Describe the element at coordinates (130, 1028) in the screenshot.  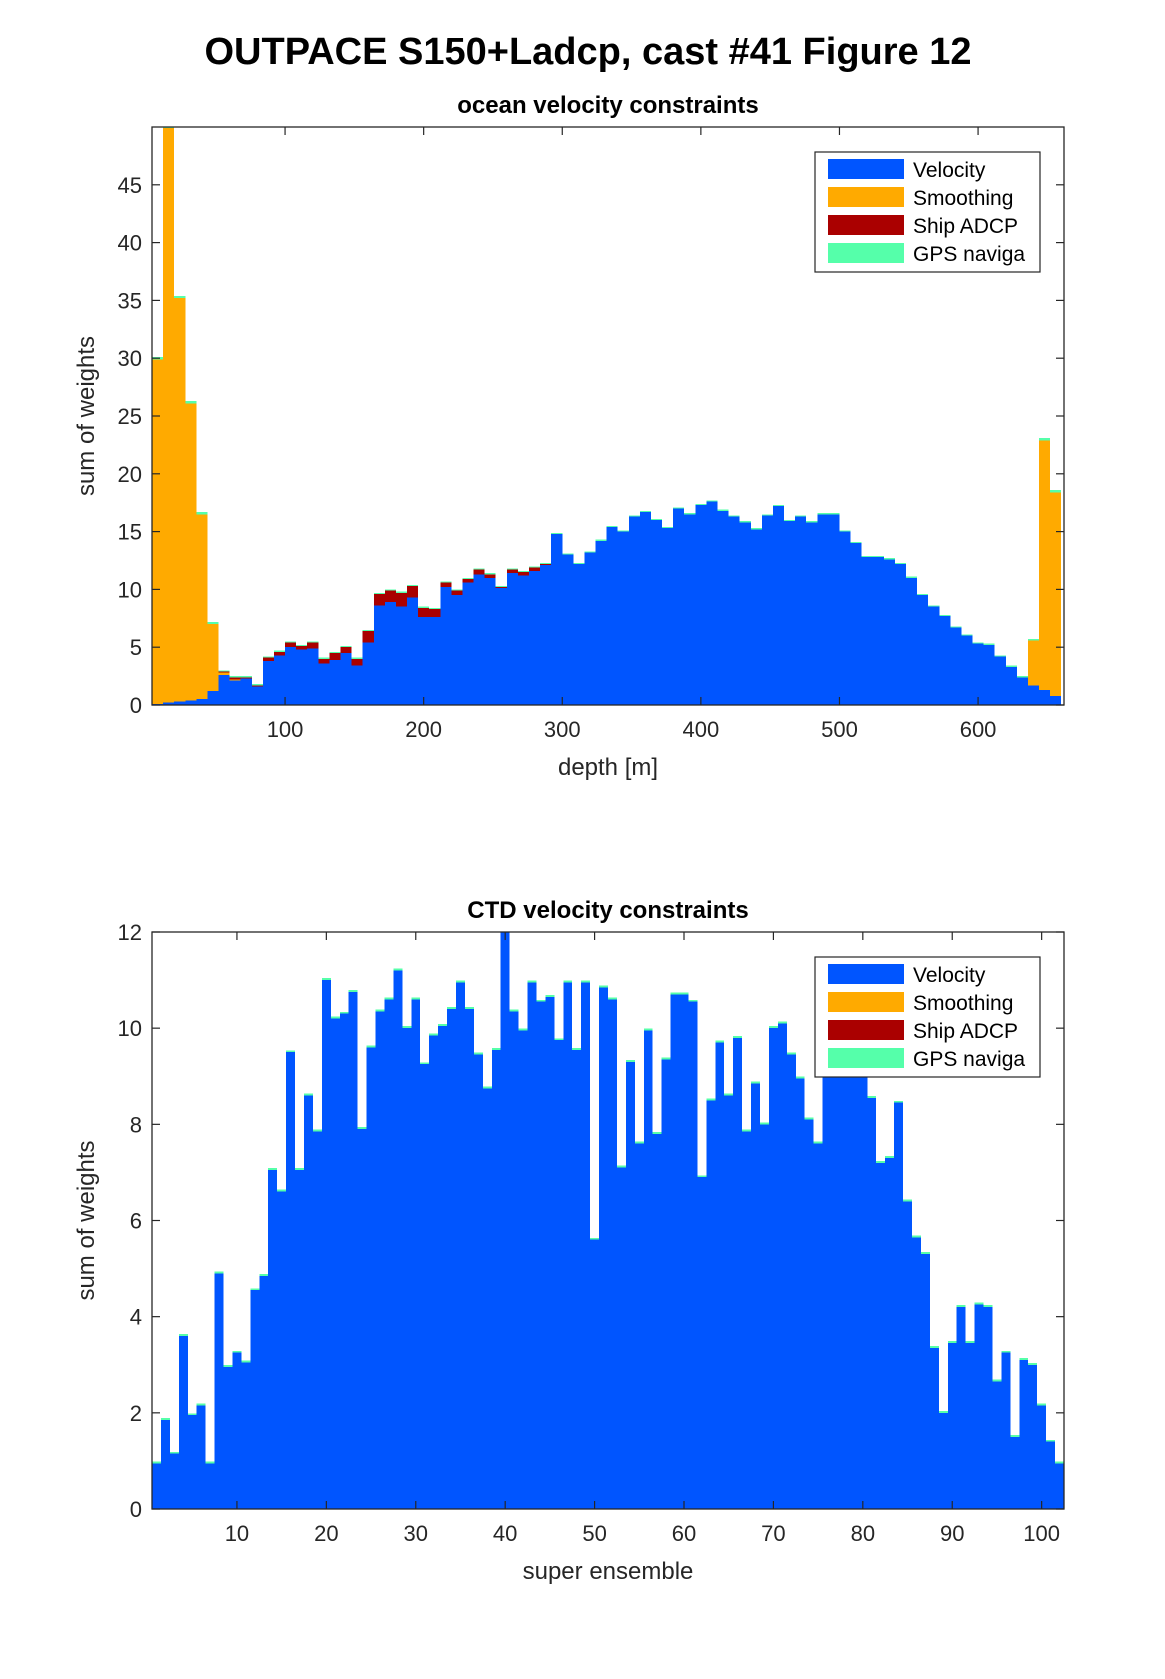
I see `y-tick-label: 10` at that location.